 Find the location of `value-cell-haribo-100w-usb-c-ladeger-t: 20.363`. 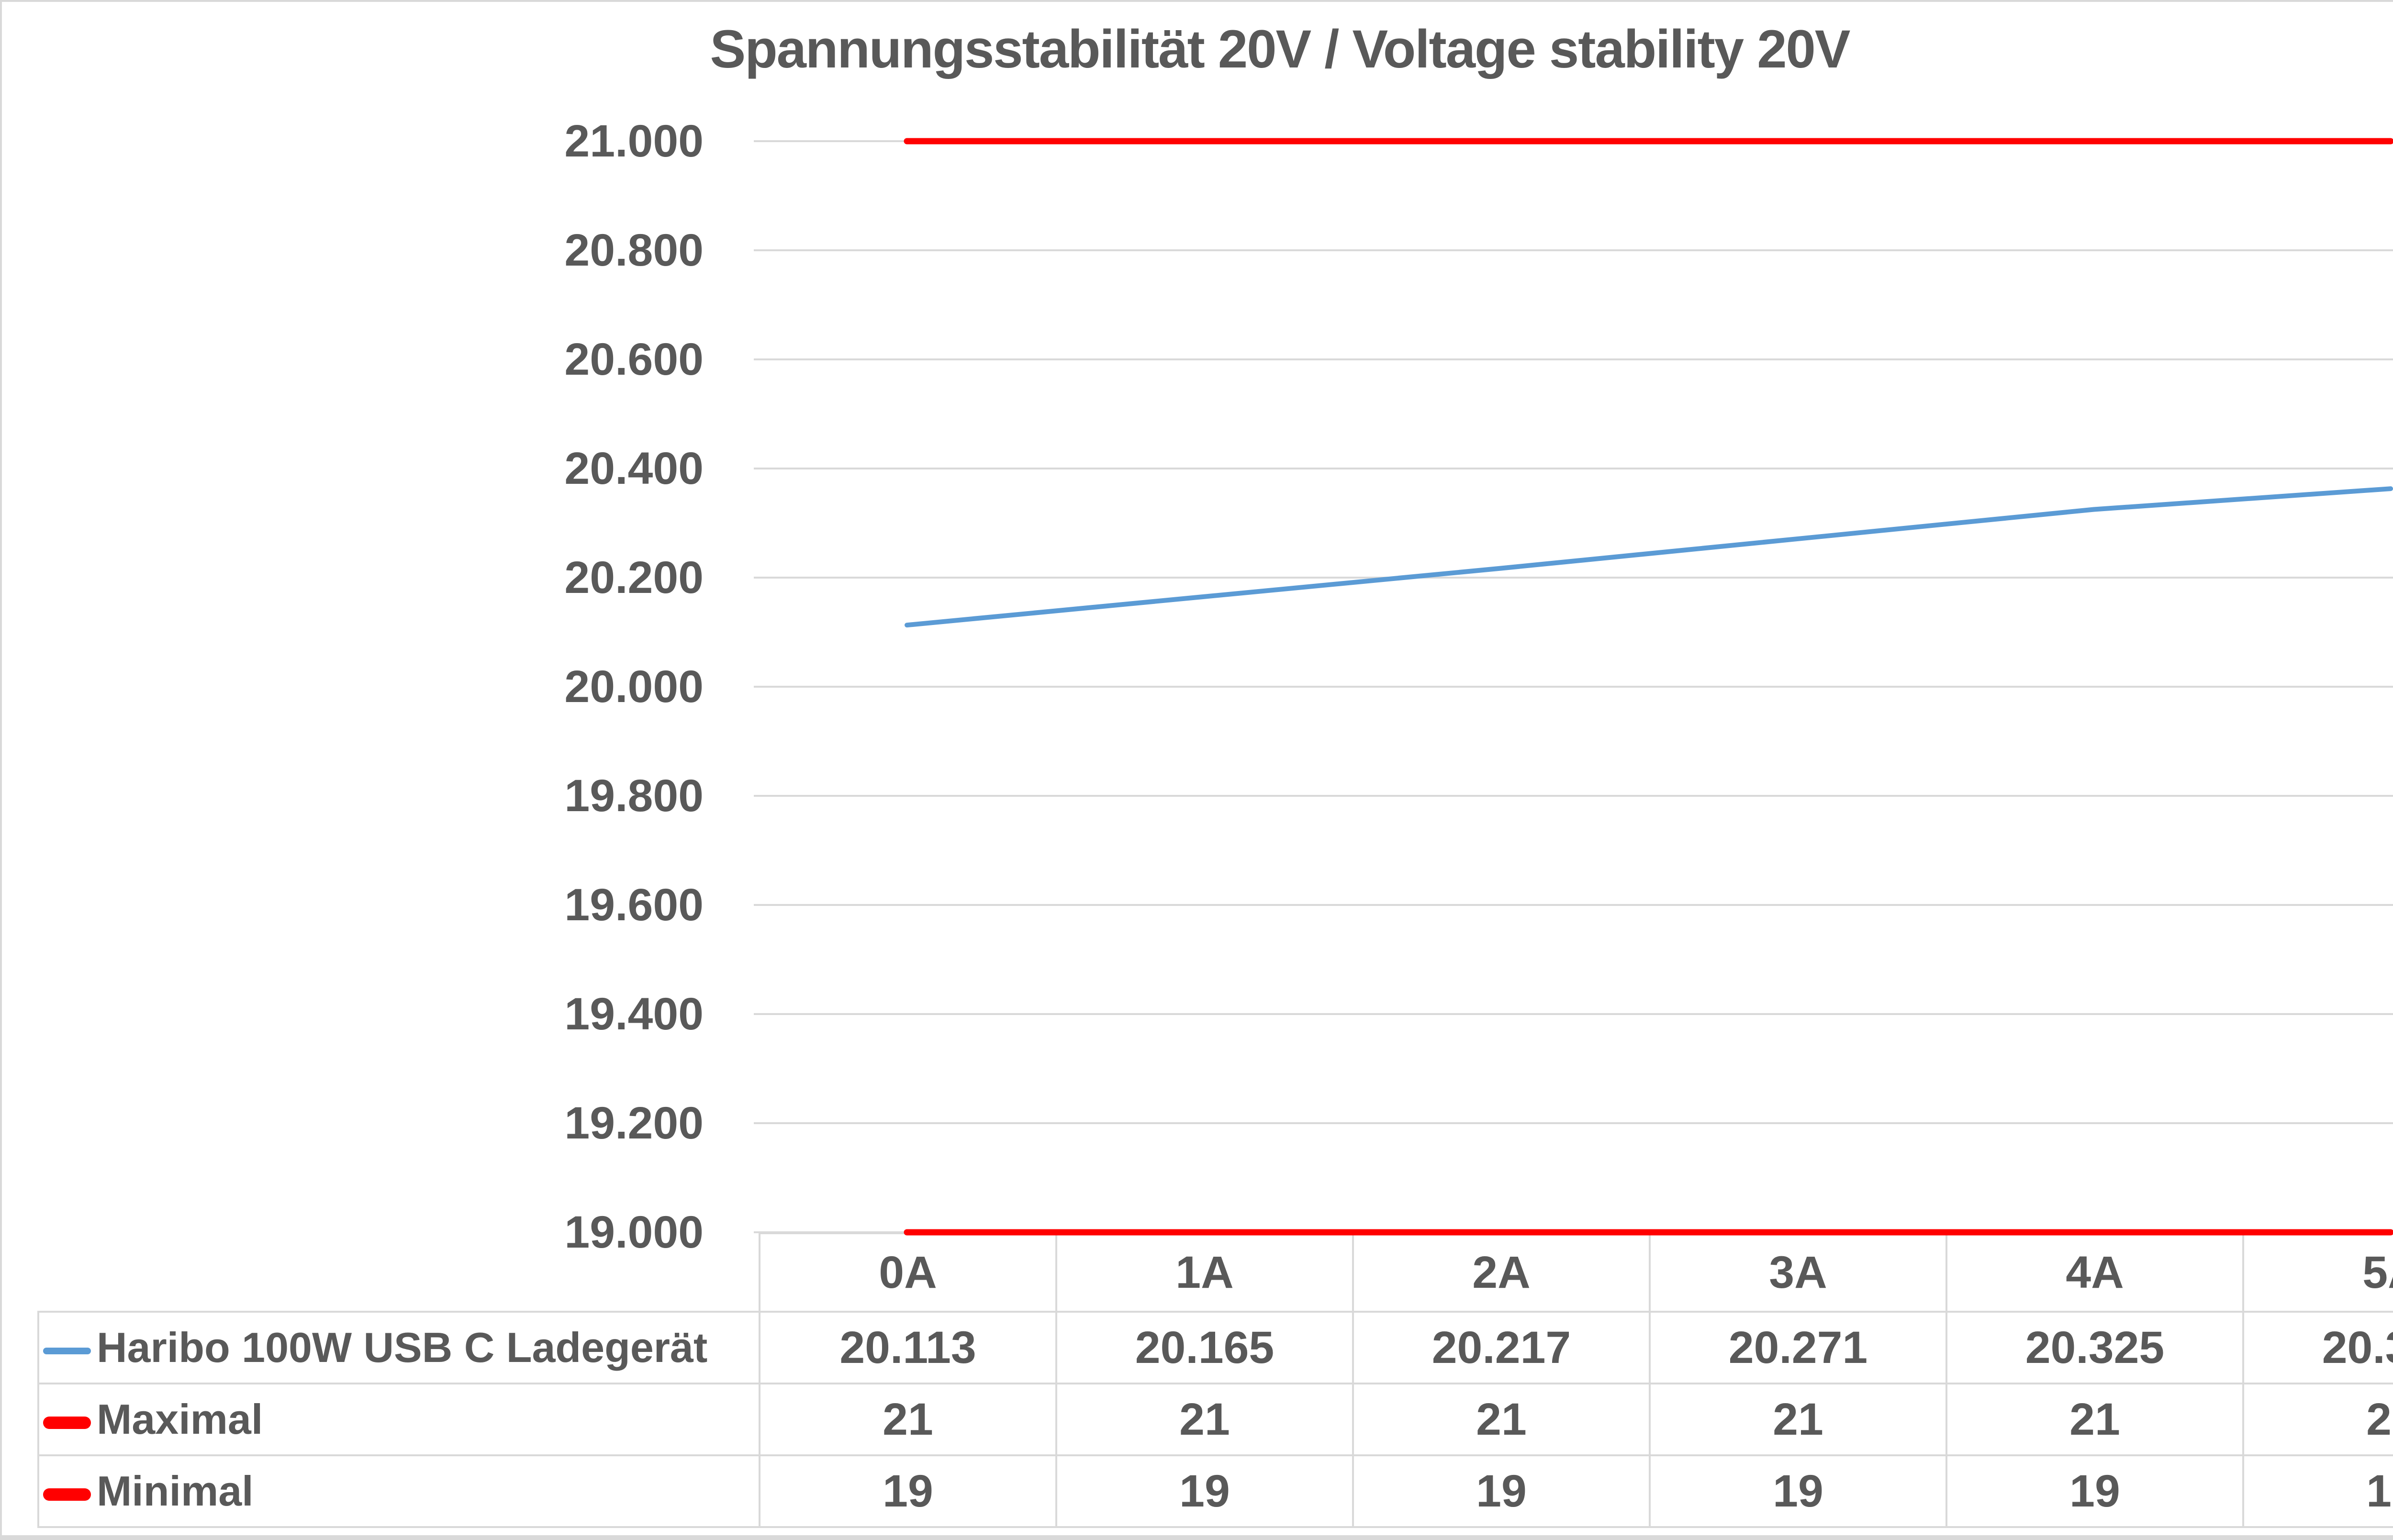

value-cell-haribo-100w-usb-c-ladeger-t: 20.363 is located at coordinates (2317, 1347).